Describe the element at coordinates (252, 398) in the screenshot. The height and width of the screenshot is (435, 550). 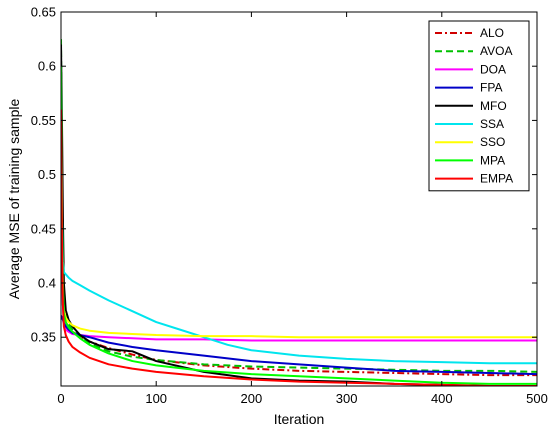
I see `x-tick-label: 200` at that location.